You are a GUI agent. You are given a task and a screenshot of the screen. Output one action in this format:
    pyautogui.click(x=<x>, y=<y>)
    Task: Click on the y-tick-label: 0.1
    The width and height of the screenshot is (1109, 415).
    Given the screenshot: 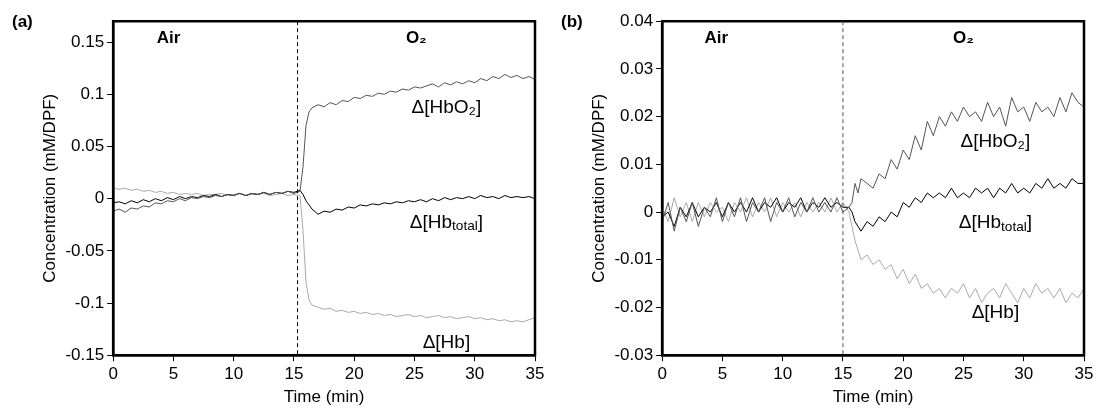 What is the action you would take?
    pyautogui.click(x=92, y=93)
    